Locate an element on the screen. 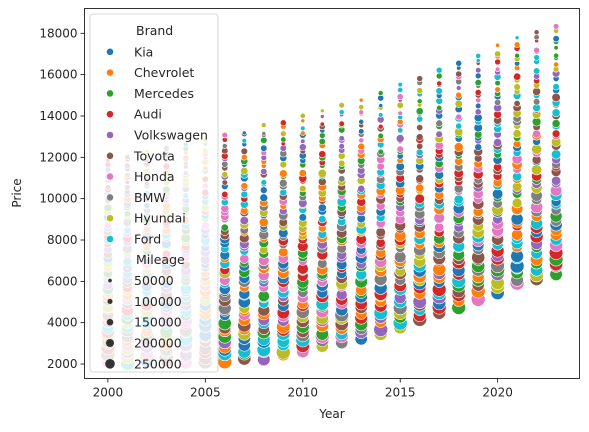  y-tick-label: 12000 is located at coordinates (58, 157).